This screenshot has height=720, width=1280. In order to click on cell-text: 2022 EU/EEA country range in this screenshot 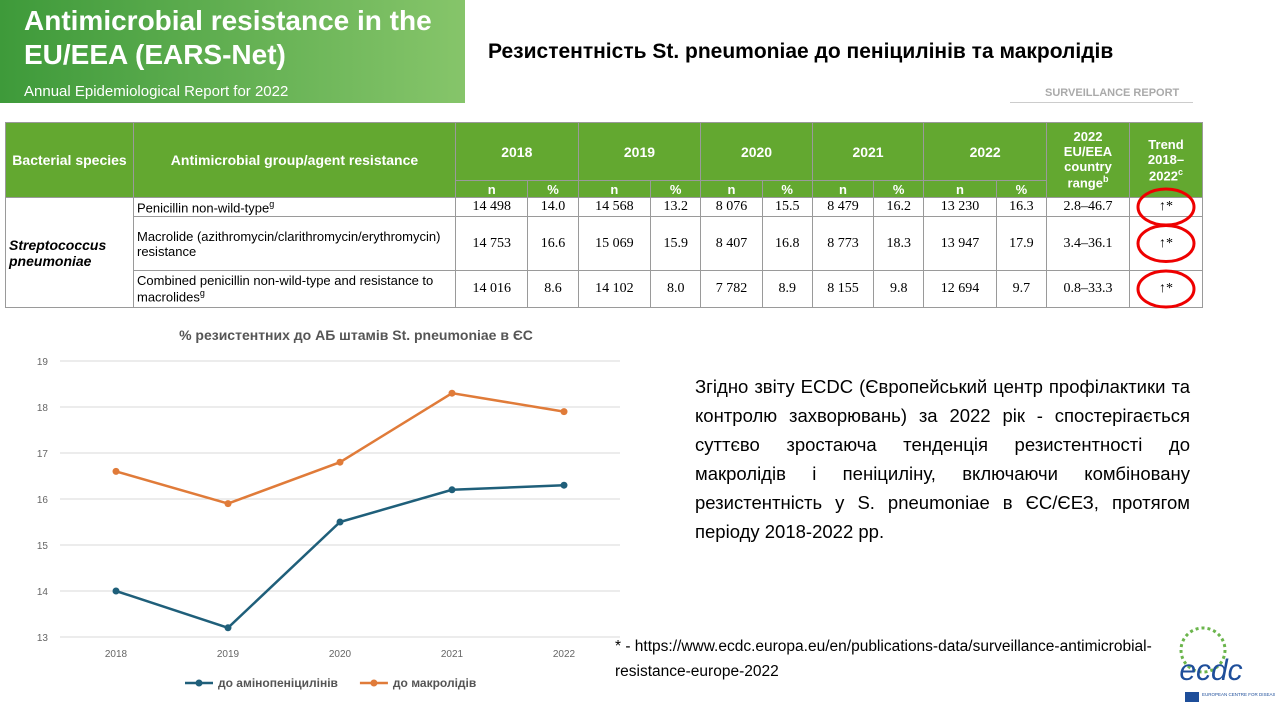, I will do `click(1088, 160)`.